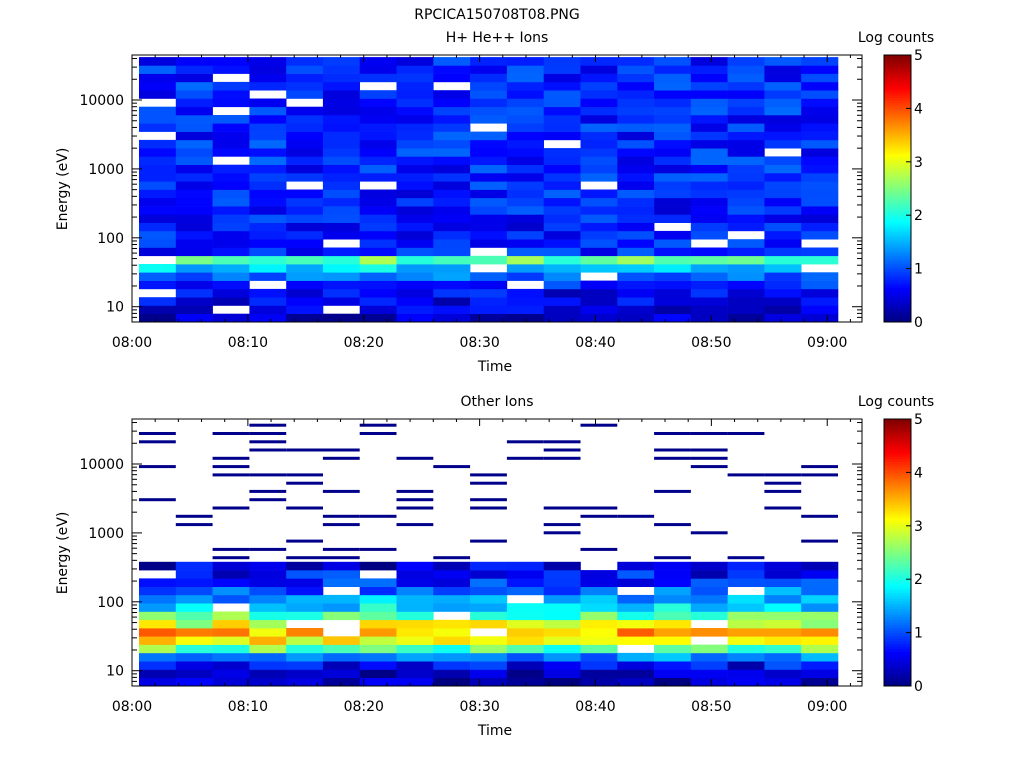 This screenshot has width=1024, height=768. I want to click on x-tick-label: 08:10, so click(248, 343).